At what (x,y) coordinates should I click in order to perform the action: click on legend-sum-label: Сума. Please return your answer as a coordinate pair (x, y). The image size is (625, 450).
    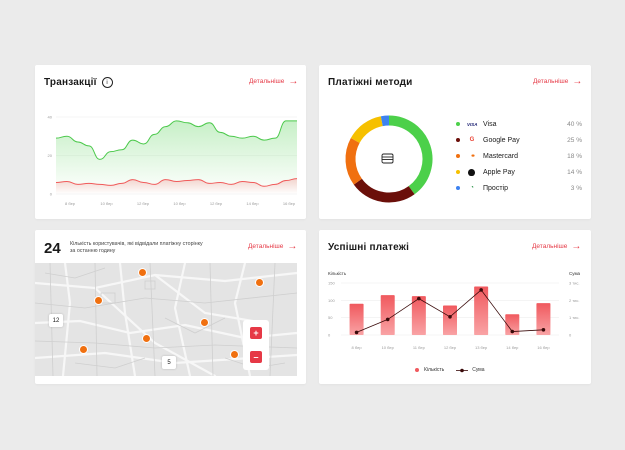
    Looking at the image, I should click on (478, 370).